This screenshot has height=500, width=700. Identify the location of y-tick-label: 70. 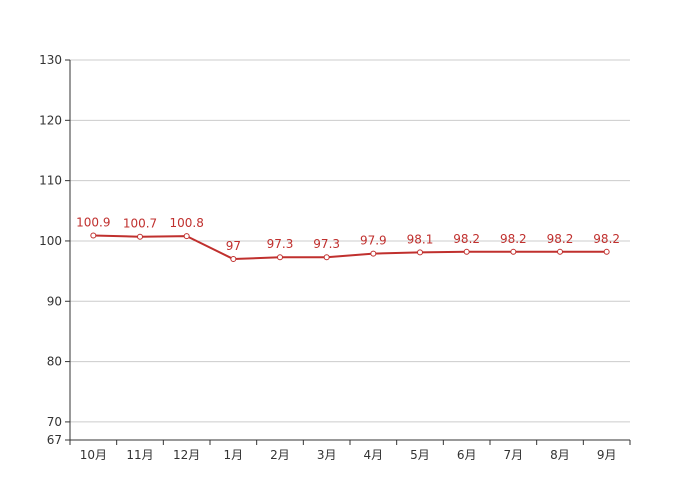
(54, 422).